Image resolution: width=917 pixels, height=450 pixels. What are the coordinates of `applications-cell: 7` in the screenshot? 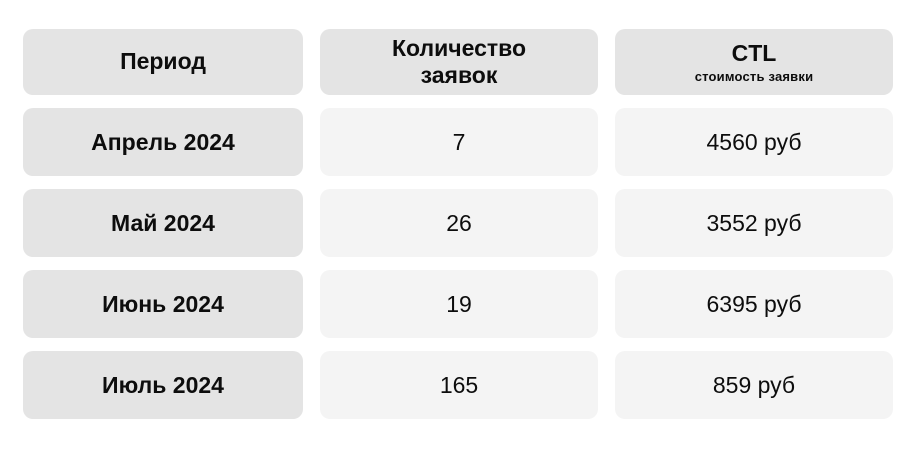 It's located at (459, 142).